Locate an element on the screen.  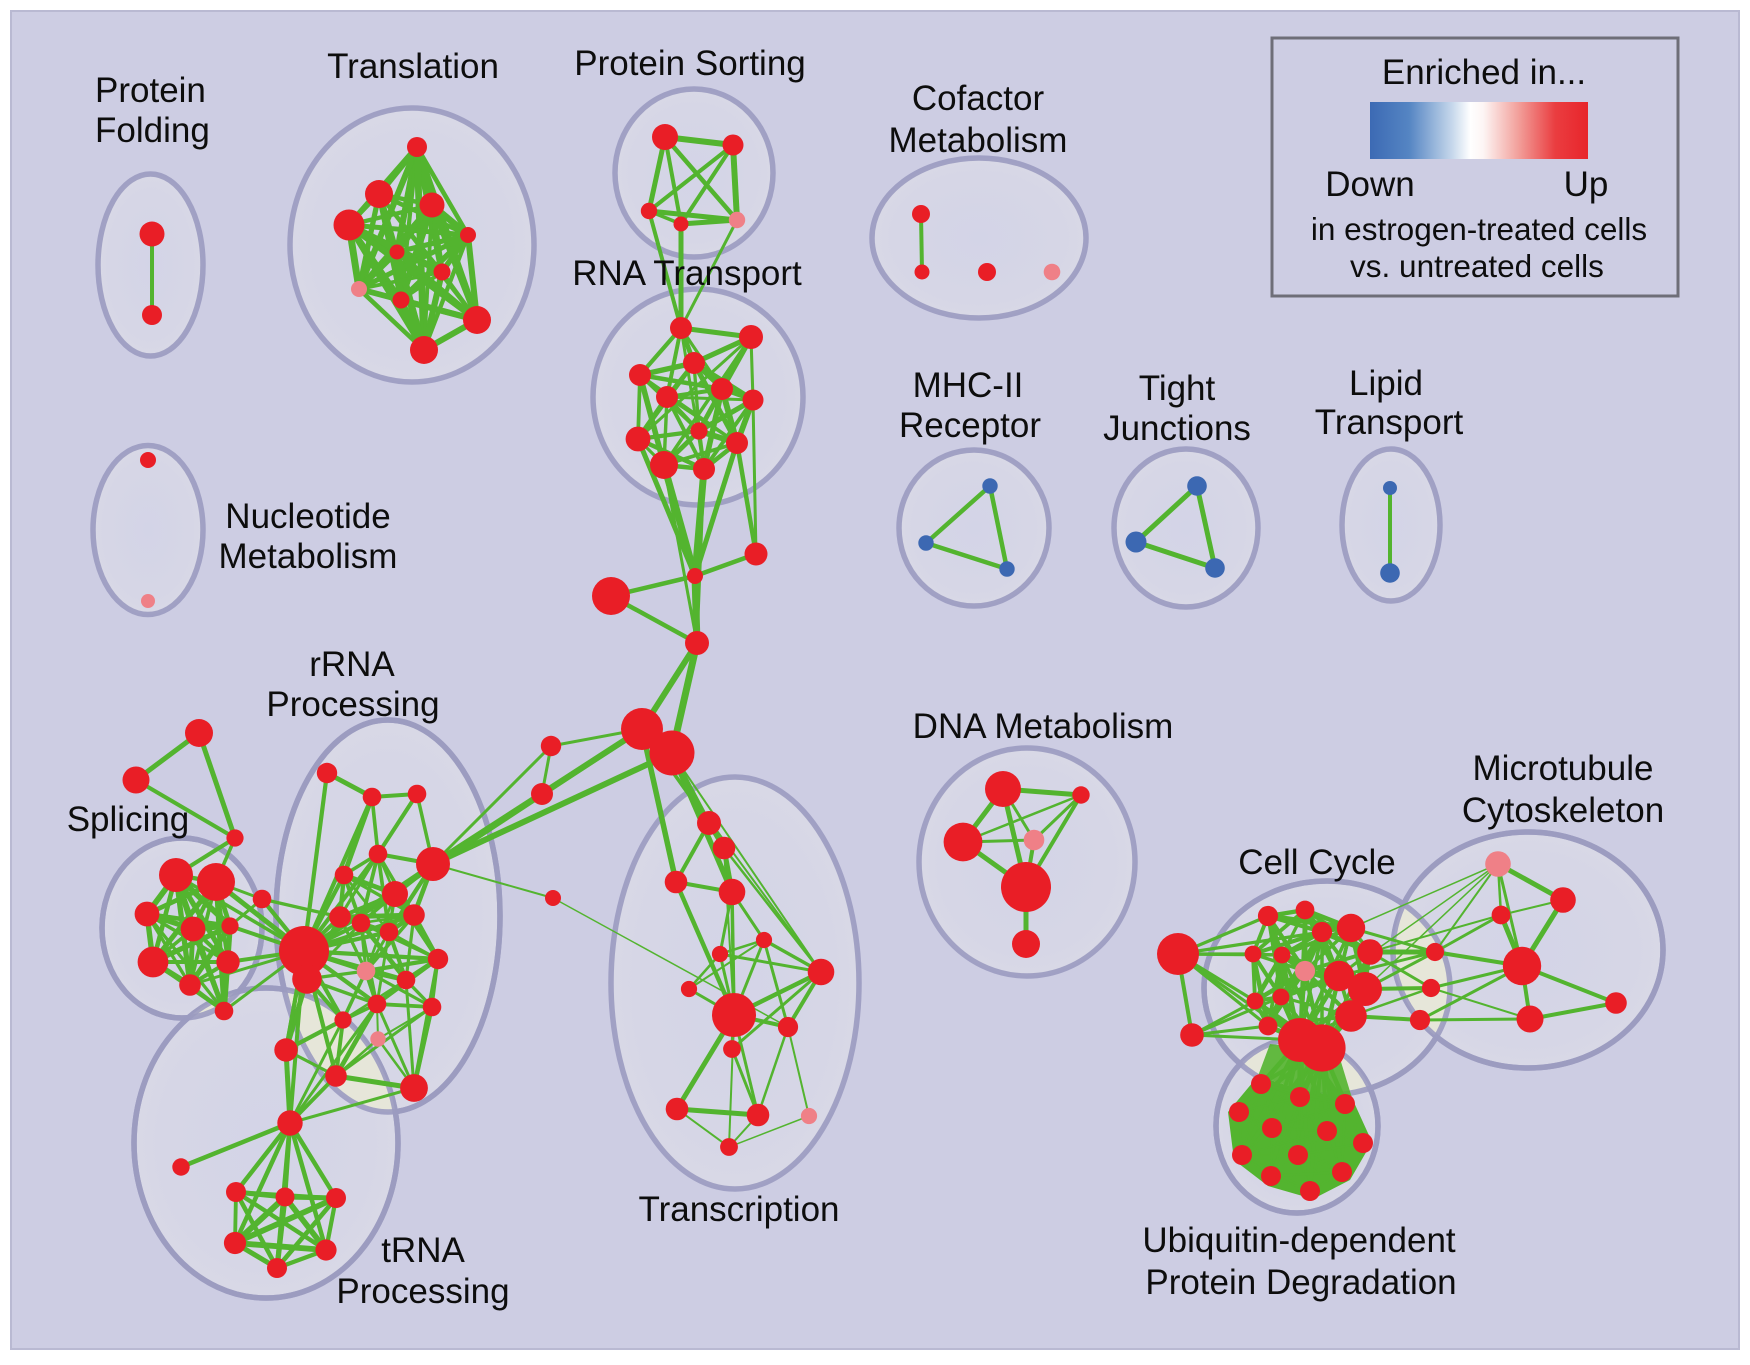
svg-text: Microtubule is located at coordinates (1563, 768).